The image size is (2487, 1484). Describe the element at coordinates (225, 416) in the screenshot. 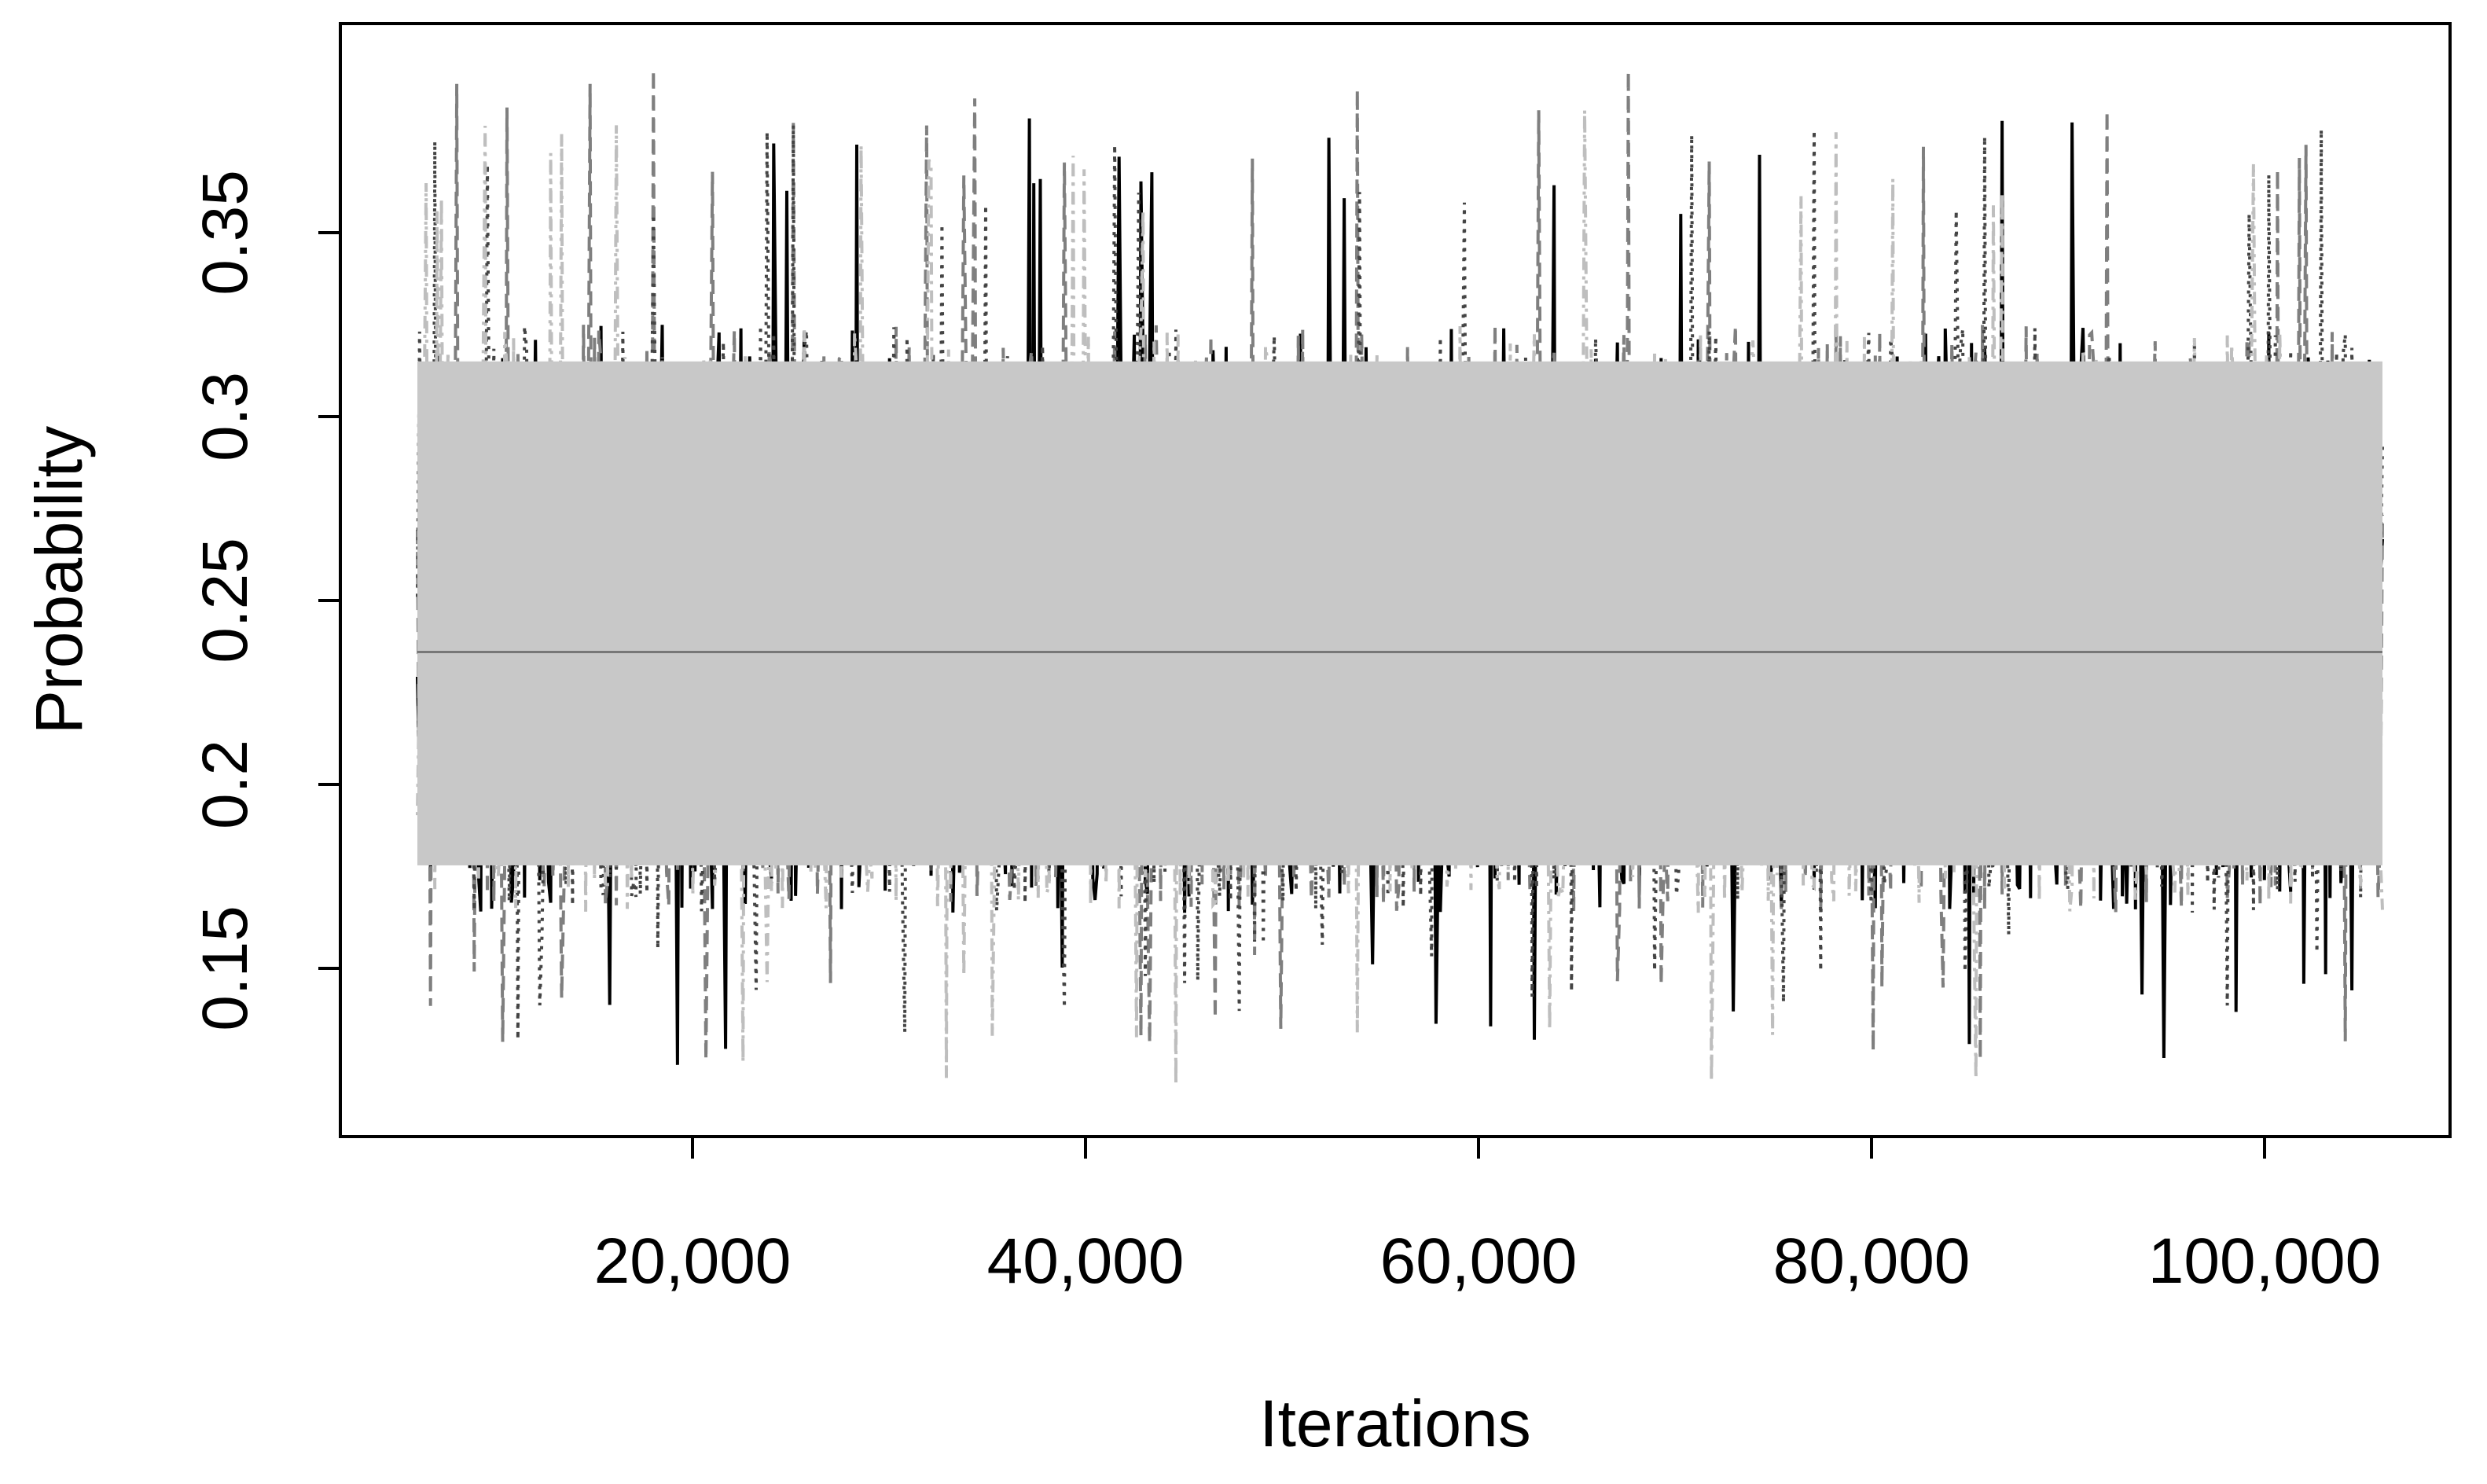

I see `y-tick-label: 0.3` at that location.